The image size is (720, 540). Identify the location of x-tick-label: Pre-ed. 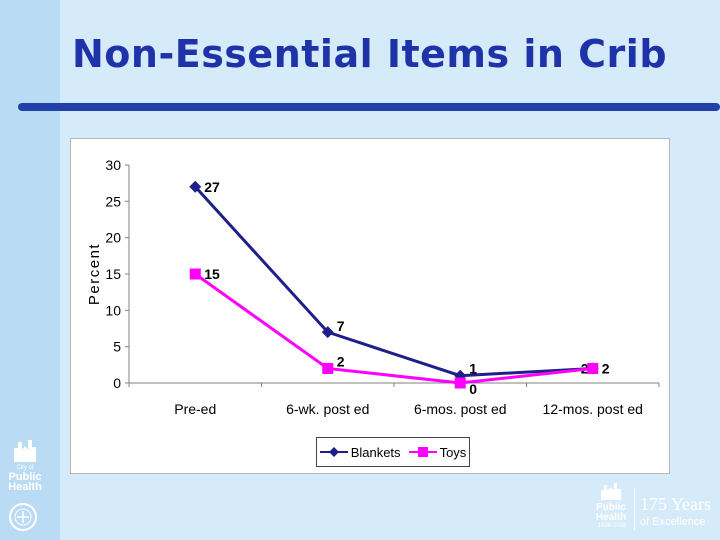
(195, 409).